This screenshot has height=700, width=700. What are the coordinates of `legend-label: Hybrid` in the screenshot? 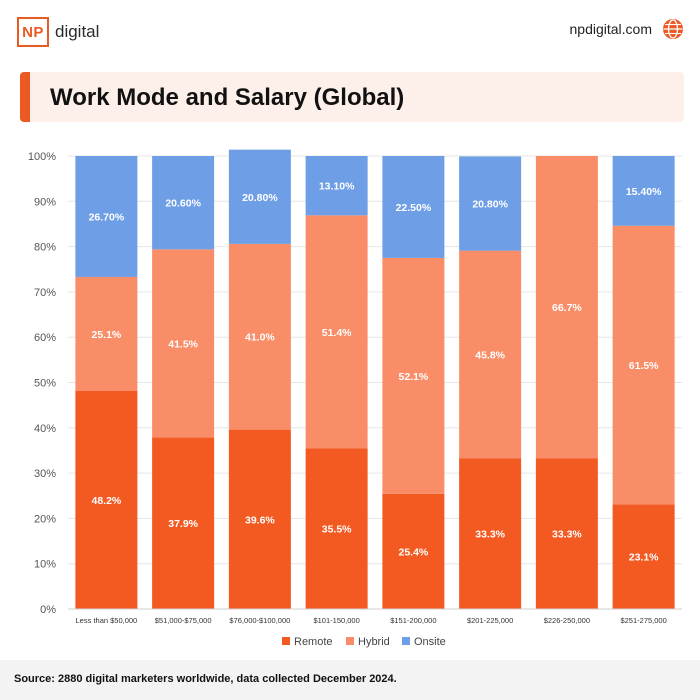 It's located at (374, 642).